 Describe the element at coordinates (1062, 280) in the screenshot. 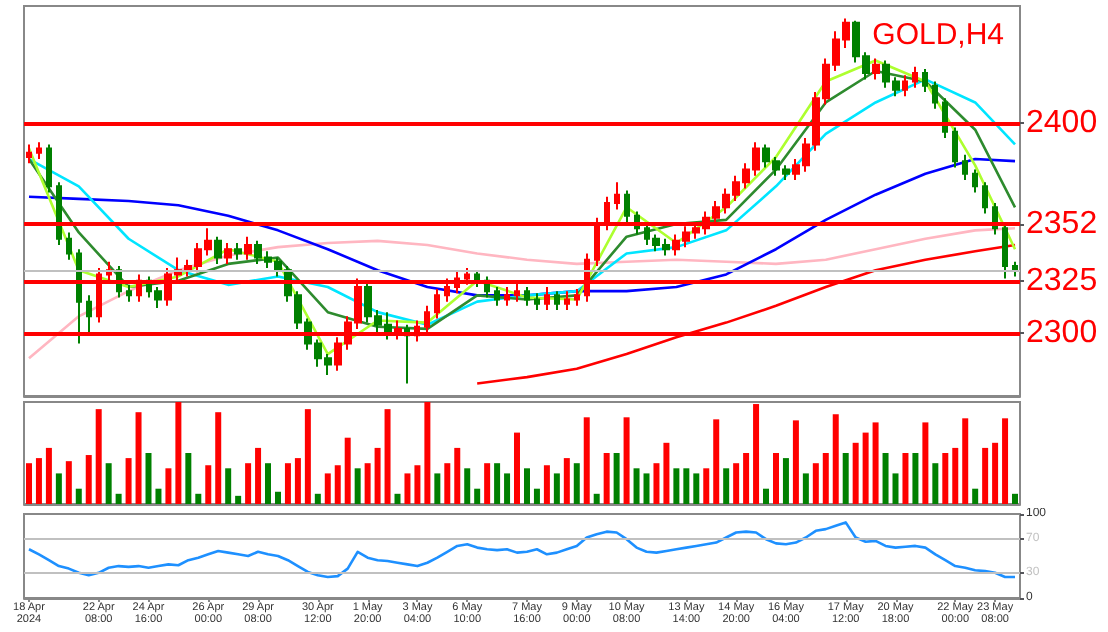

I see `y-tick-label: 2325` at that location.